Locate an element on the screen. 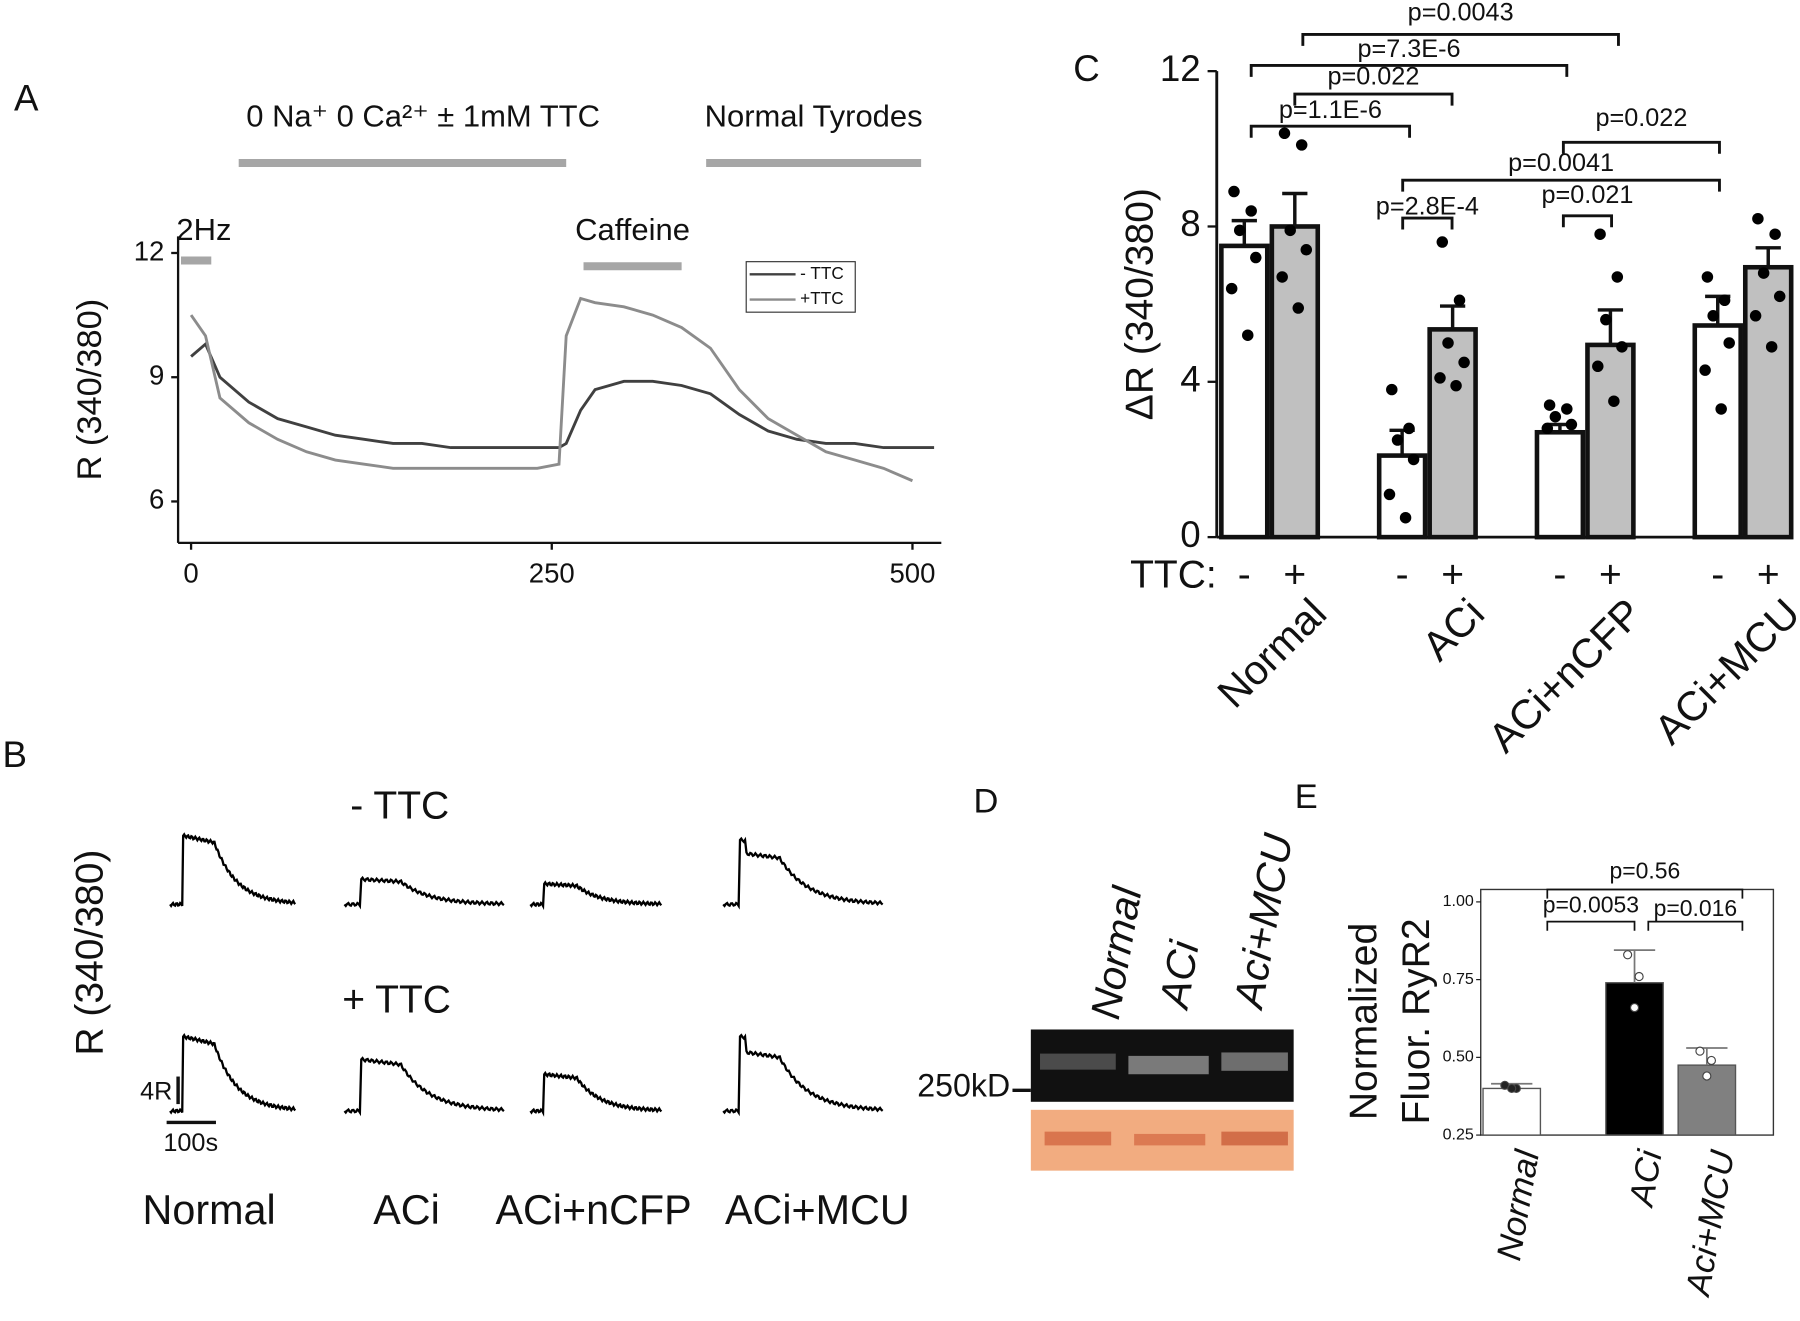 Image resolution: width=1800 pixels, height=1321 pixels. panel-label: A is located at coordinates (26, 98).